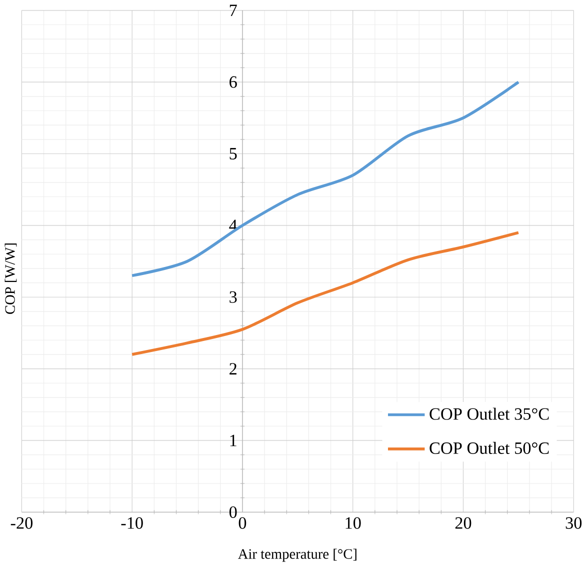 The height and width of the screenshot is (567, 587). I want to click on y-tick-label: 2, so click(233, 369).